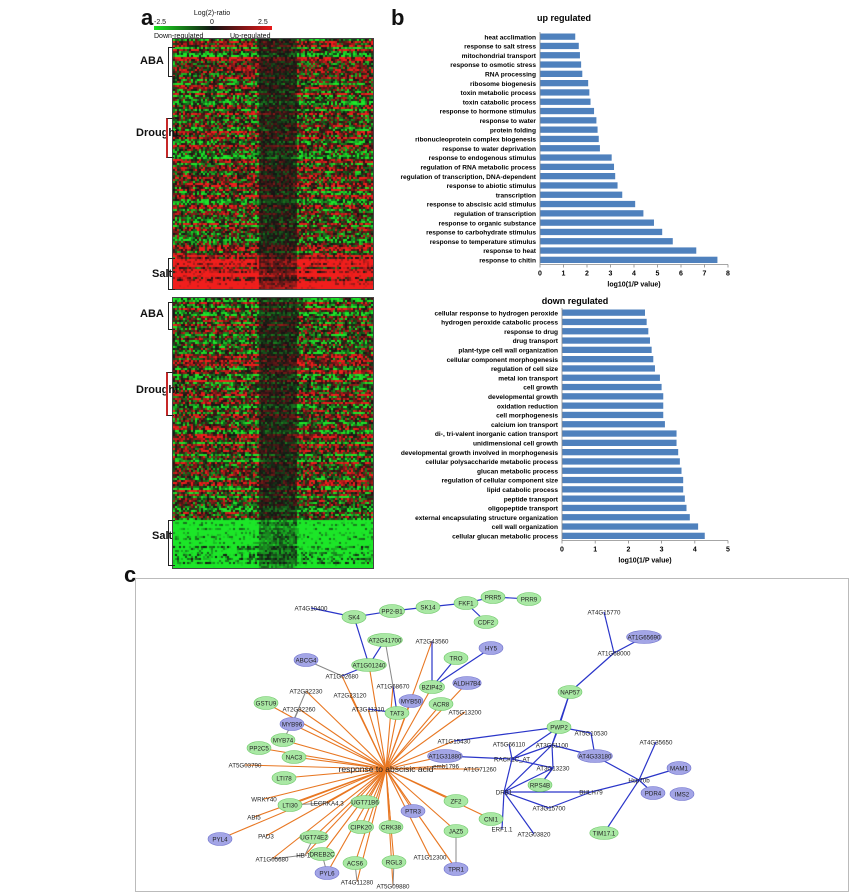  What do you see at coordinates (369, 665) in the screenshot?
I see `gene-label: AT1G01240` at bounding box center [369, 665].